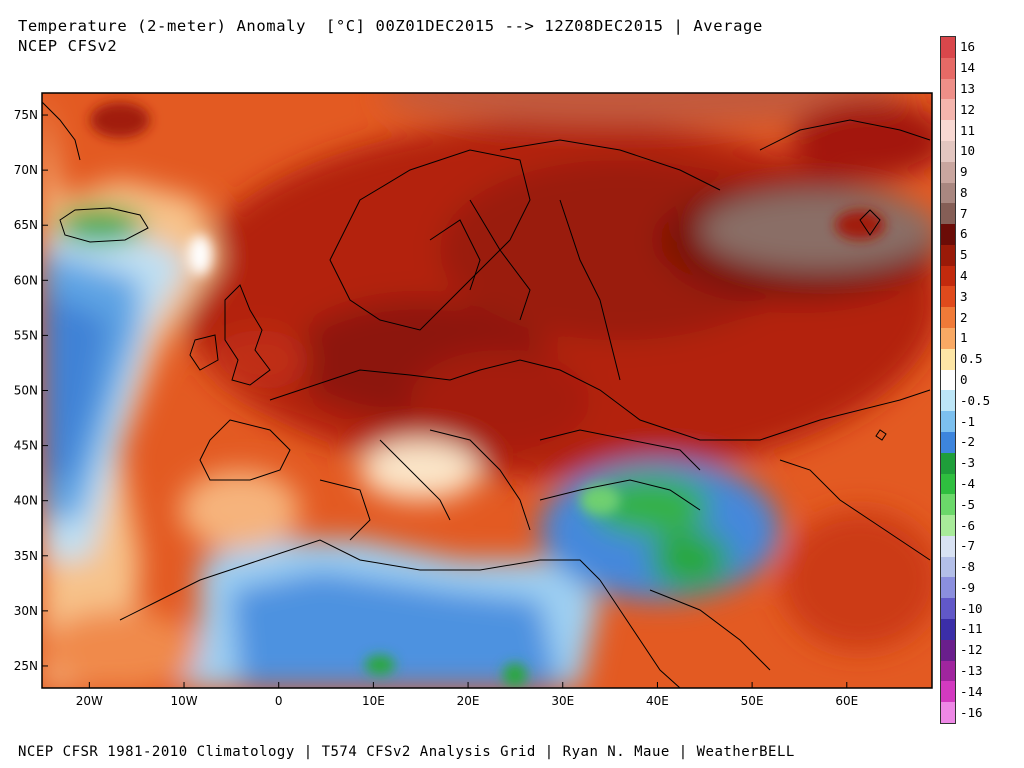 Image resolution: width=1024 pixels, height=768 pixels. What do you see at coordinates (468, 701) in the screenshot?
I see `lon-tick-label: 20E` at bounding box center [468, 701].